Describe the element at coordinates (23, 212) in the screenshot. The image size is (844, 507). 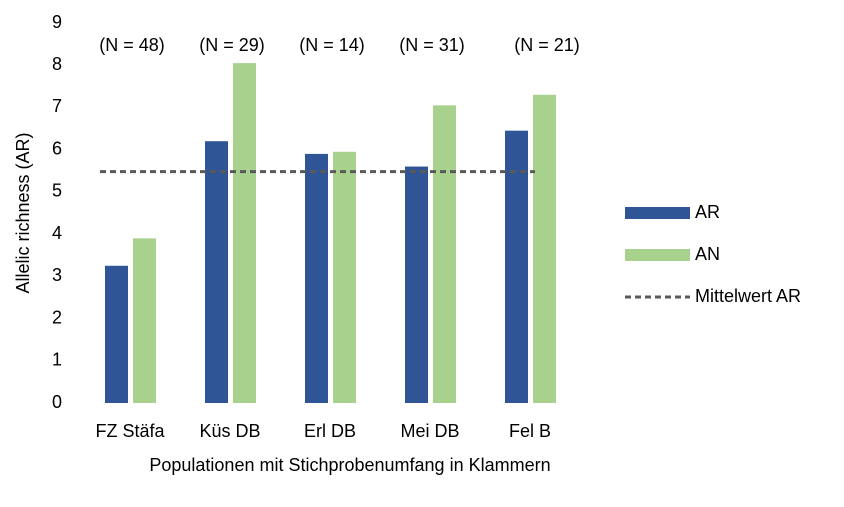
I see `y-axis-label: Allelic richness (AR)` at that location.